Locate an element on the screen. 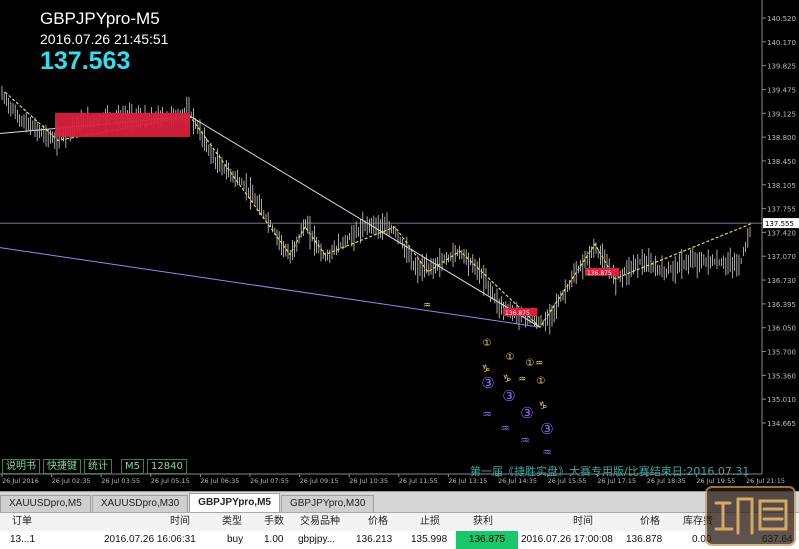 The image size is (799, 549). order-type: buy is located at coordinates (235, 539).